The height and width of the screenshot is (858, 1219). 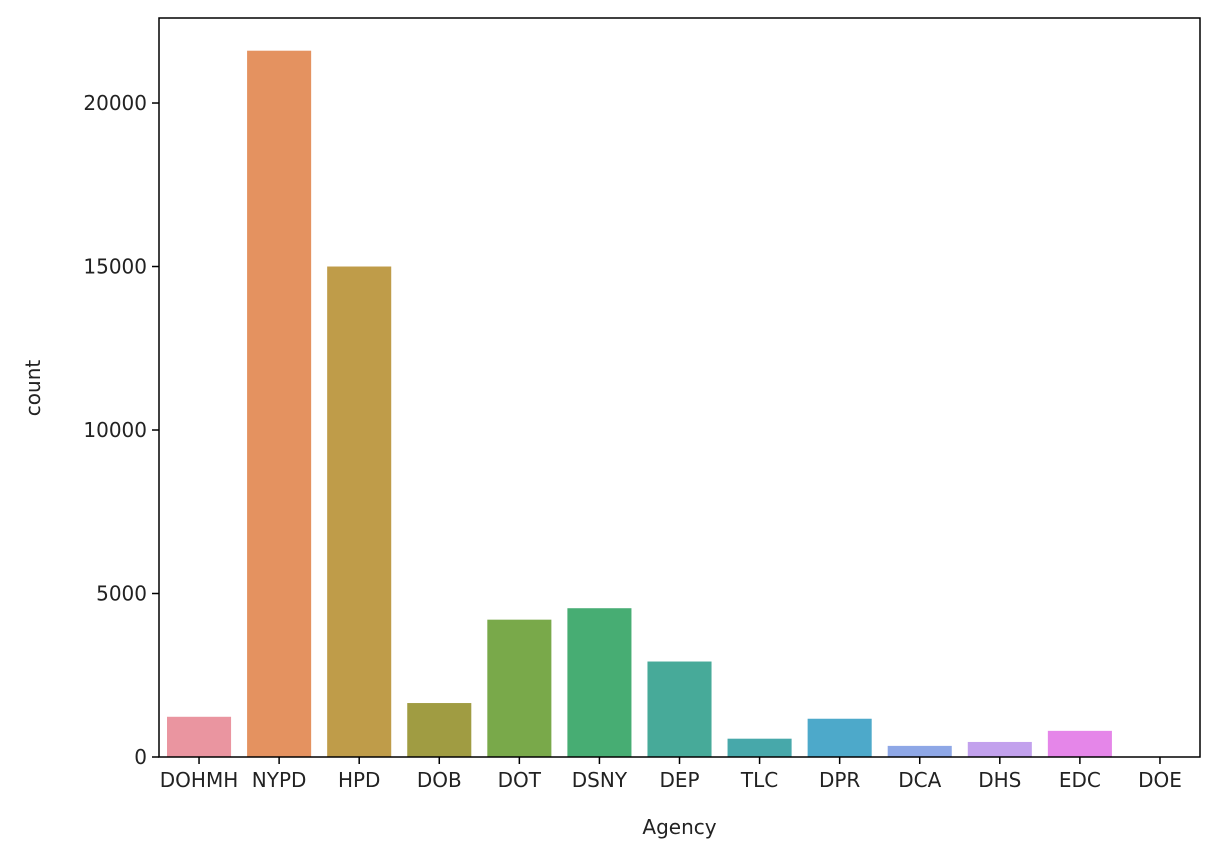 What do you see at coordinates (759, 747) in the screenshot?
I see `bar-tlc` at bounding box center [759, 747].